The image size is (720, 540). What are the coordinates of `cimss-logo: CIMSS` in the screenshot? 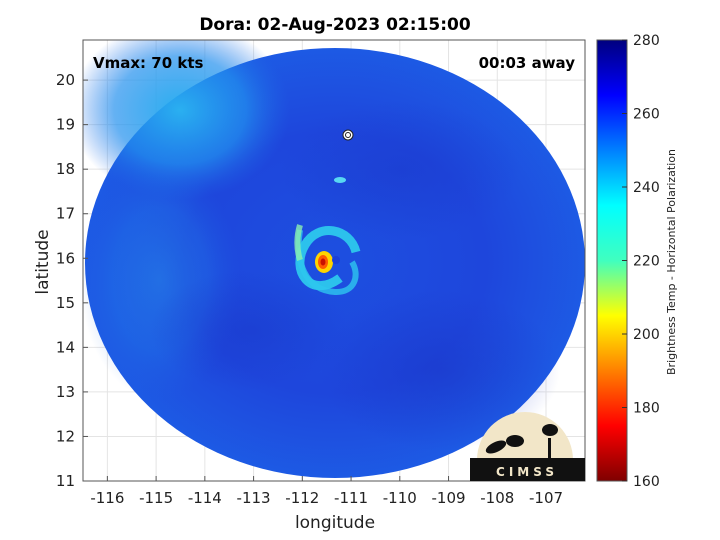 It's located at (527, 446).